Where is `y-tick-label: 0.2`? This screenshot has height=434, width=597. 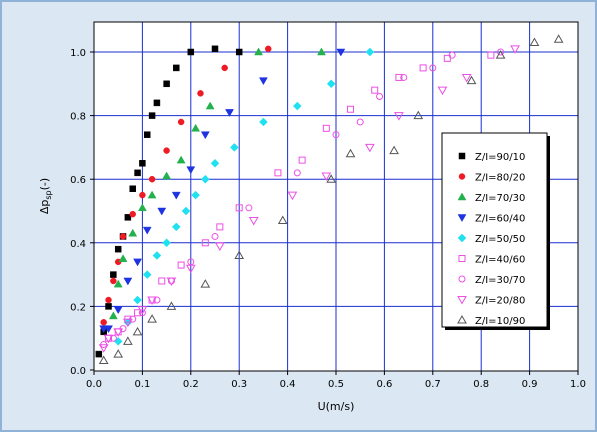 y-tick-label: 0.2 is located at coordinates (78, 307).